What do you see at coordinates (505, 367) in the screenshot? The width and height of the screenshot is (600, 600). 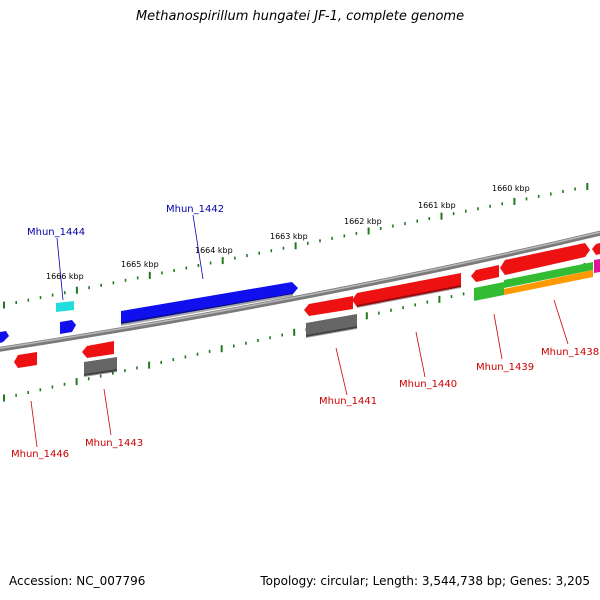 I see `gene-label: Mhun_1439` at bounding box center [505, 367].